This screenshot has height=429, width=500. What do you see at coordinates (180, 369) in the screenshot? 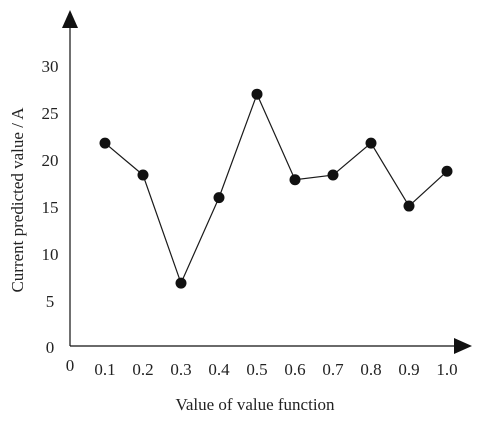
I see `x-tick-label: 0.3` at bounding box center [180, 369].